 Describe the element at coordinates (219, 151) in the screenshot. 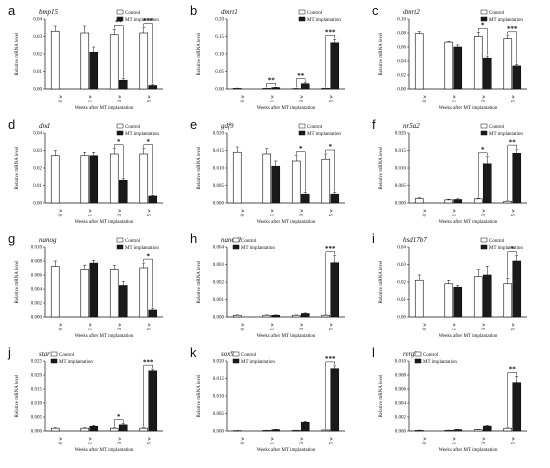

I see `y-tick-label: 0.015` at that location.